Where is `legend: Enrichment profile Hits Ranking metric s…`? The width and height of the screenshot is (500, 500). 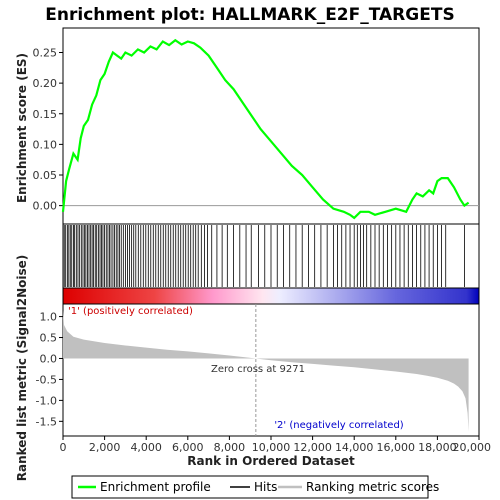 legend: Enrichment profile Hits Ranking metric s… is located at coordinates (255, 487).